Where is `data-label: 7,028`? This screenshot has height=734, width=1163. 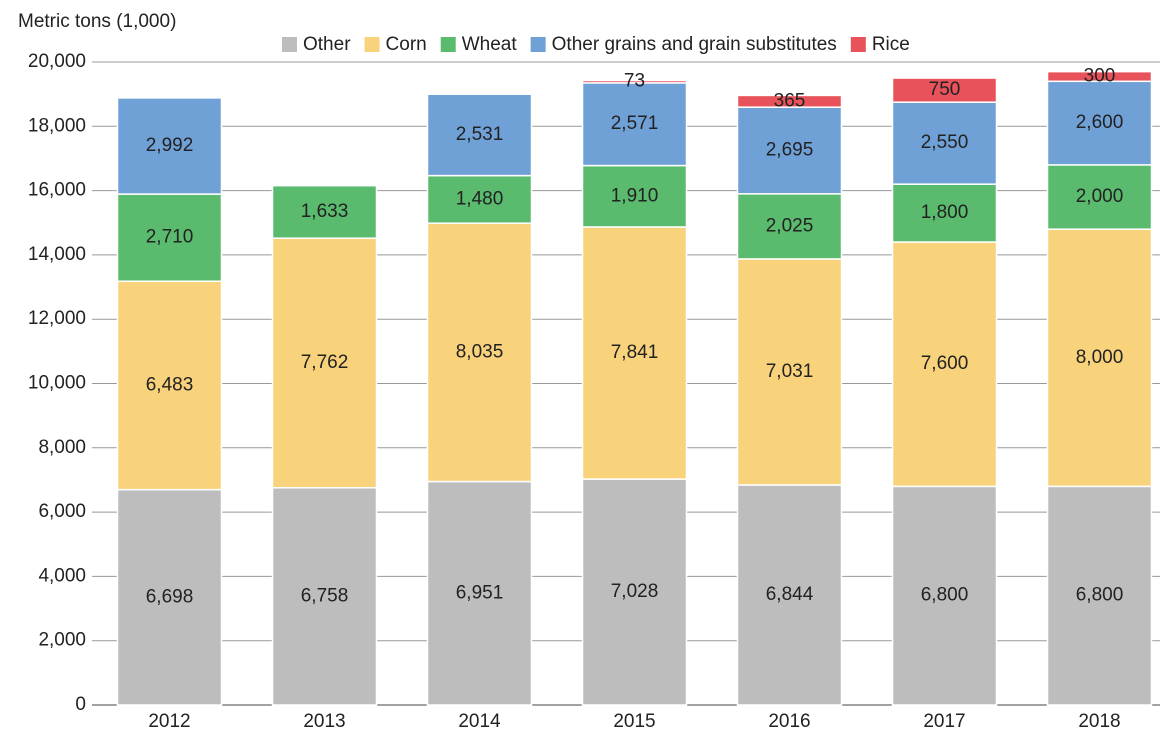 data-label: 7,028 is located at coordinates (635, 591).